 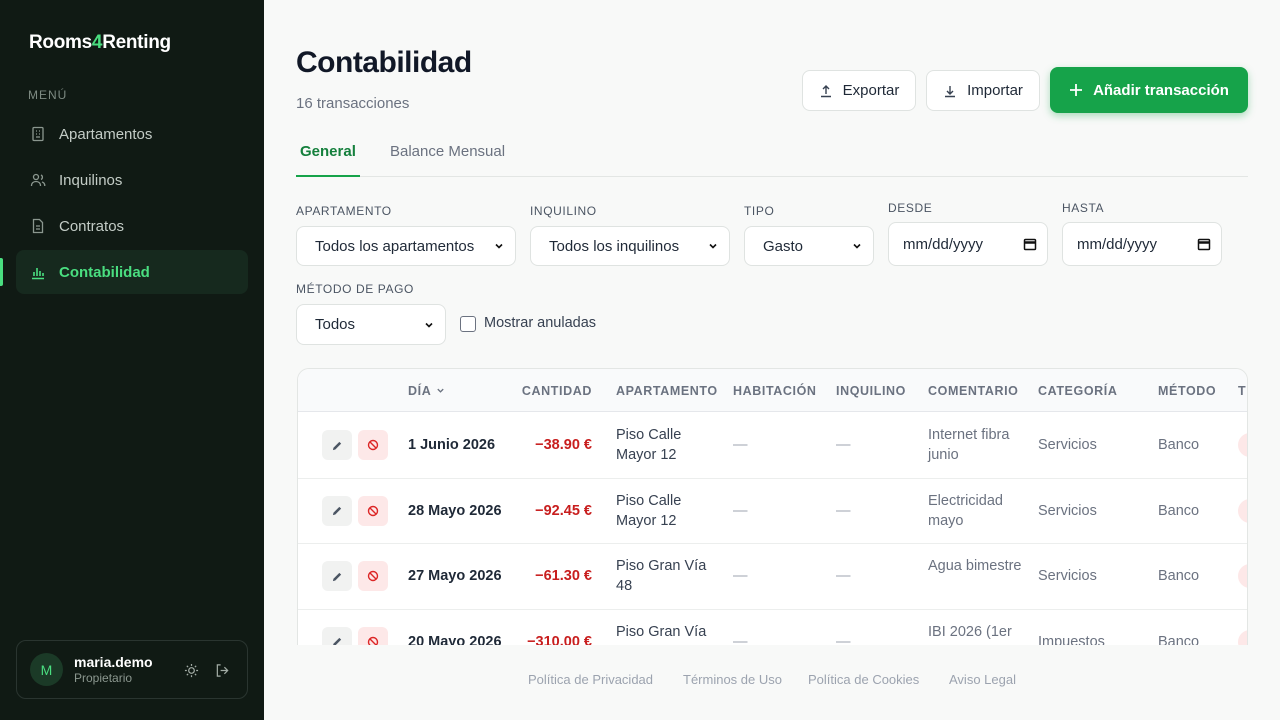 What do you see at coordinates (353, 103) in the screenshot?
I see `page-subtitle: 16 transacciones` at bounding box center [353, 103].